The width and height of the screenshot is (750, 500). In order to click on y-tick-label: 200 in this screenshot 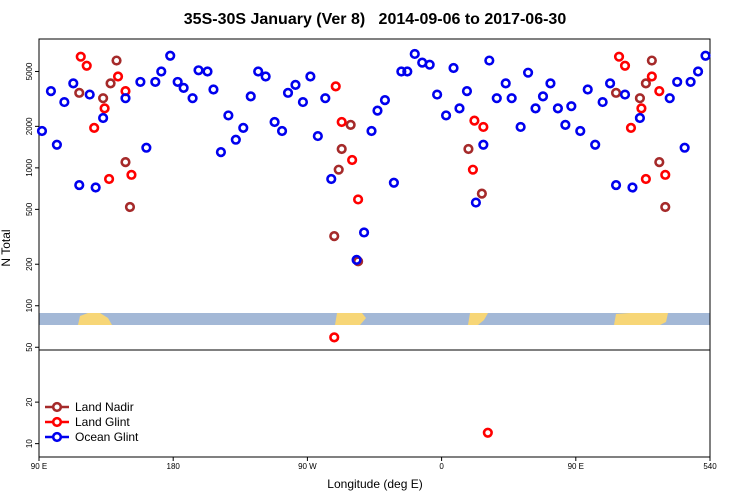, I will do `click(29, 264)`.